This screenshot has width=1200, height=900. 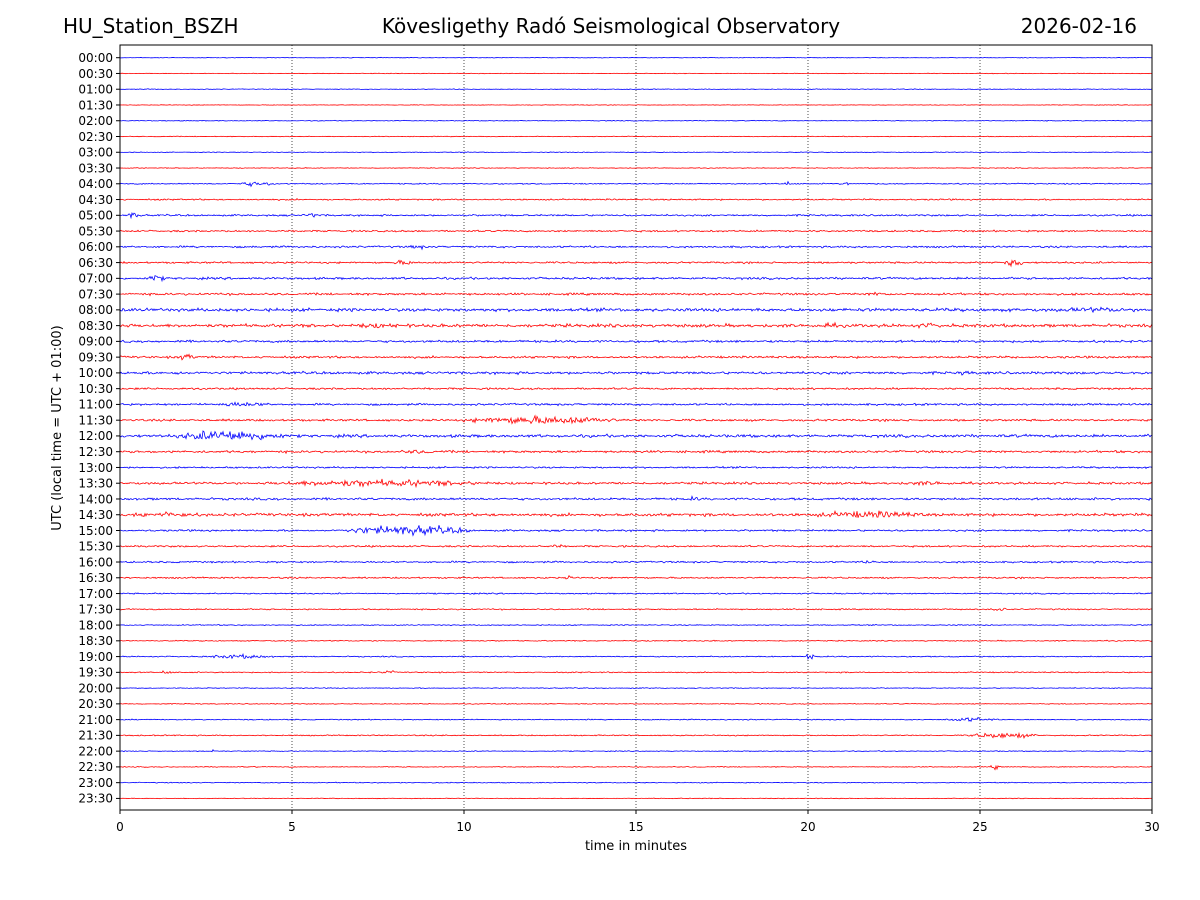 I want to click on y-tick-label-0600: 06:00, so click(x=95, y=247).